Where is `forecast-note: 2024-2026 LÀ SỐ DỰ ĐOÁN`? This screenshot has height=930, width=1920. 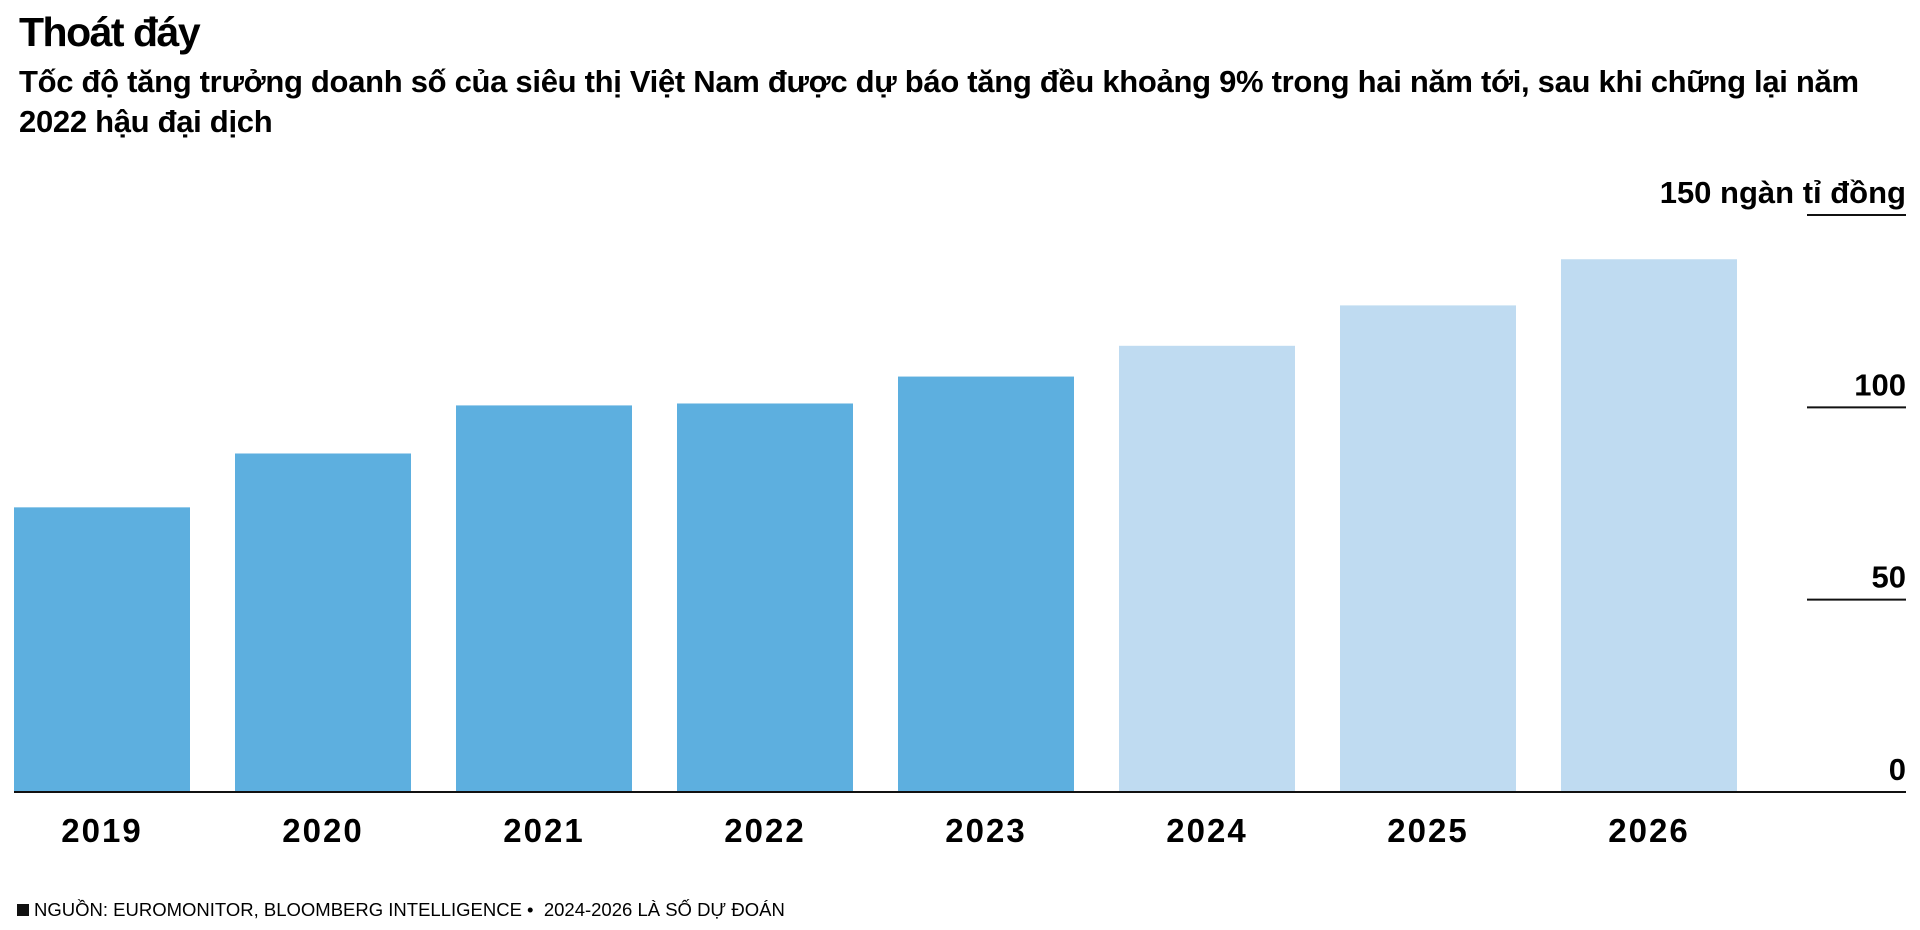
forecast-note: 2024-2026 LÀ SỐ DỰ ĐOÁN is located at coordinates (664, 909).